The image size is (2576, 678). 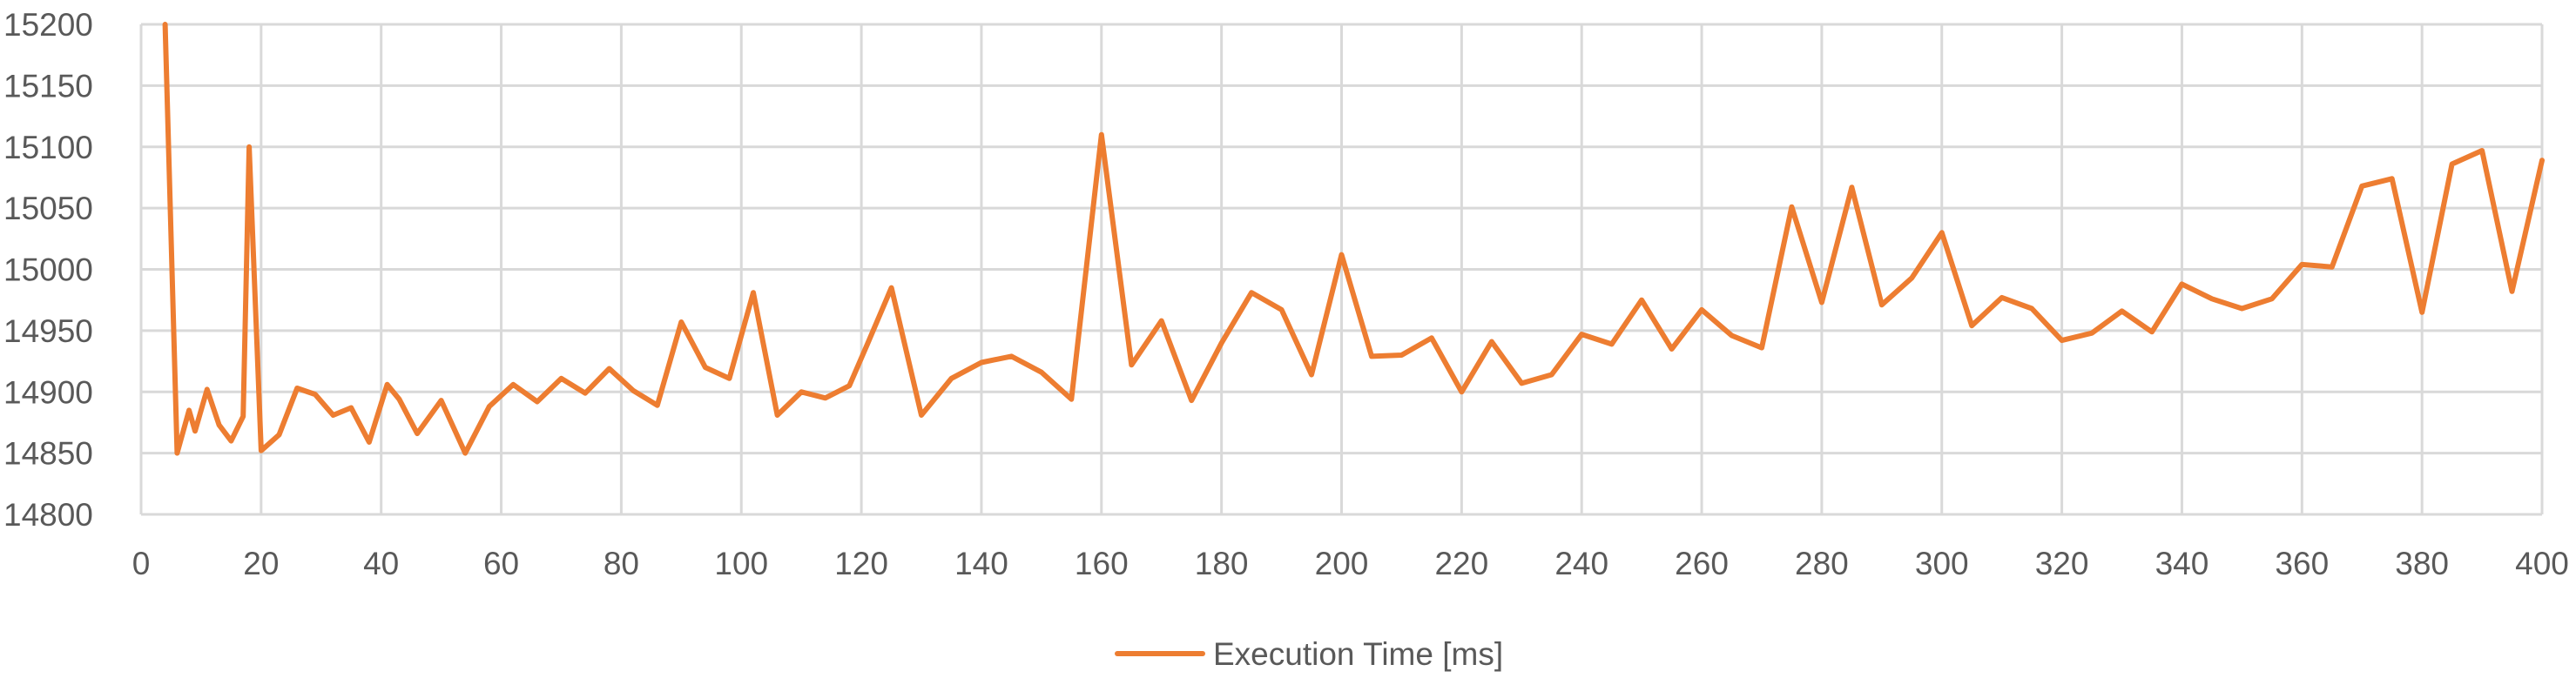 I want to click on x-tick-label-320: 320, so click(x=2062, y=564).